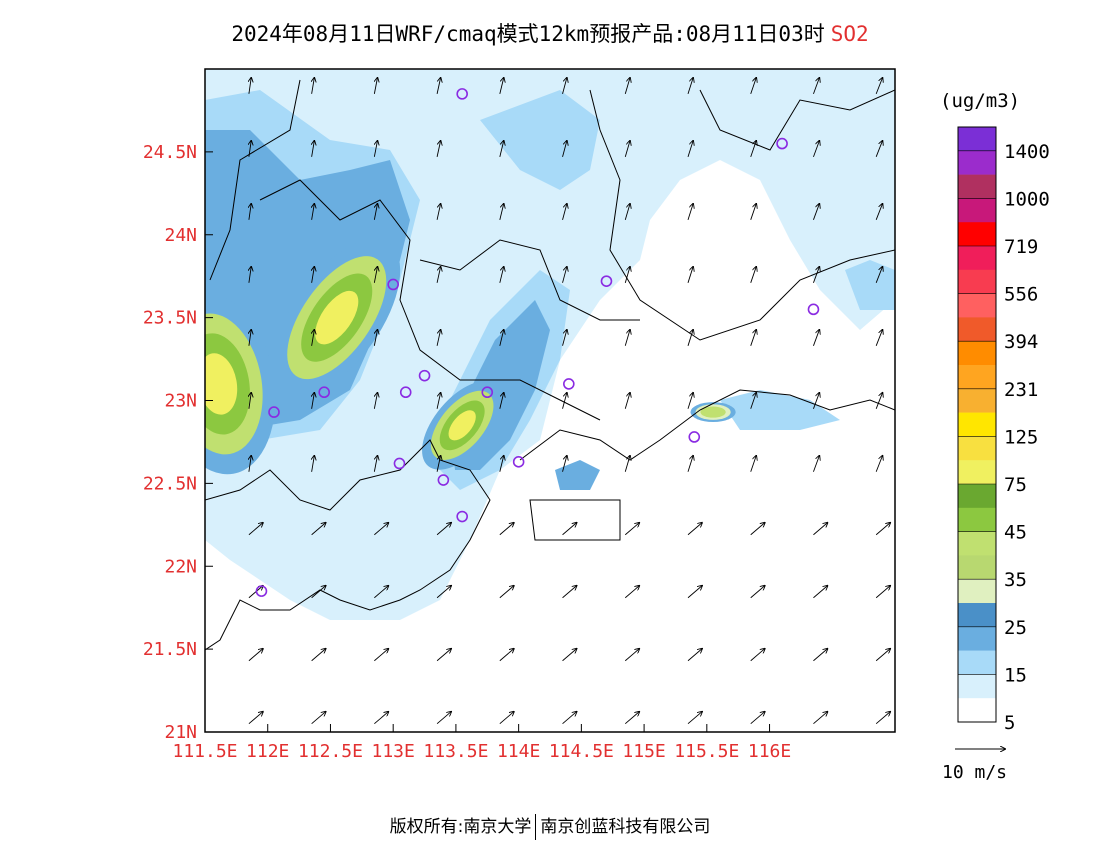 The image size is (1100, 850). Describe the element at coordinates (1015, 675) in the screenshot. I see `colorbar-label-11: 15` at that location.